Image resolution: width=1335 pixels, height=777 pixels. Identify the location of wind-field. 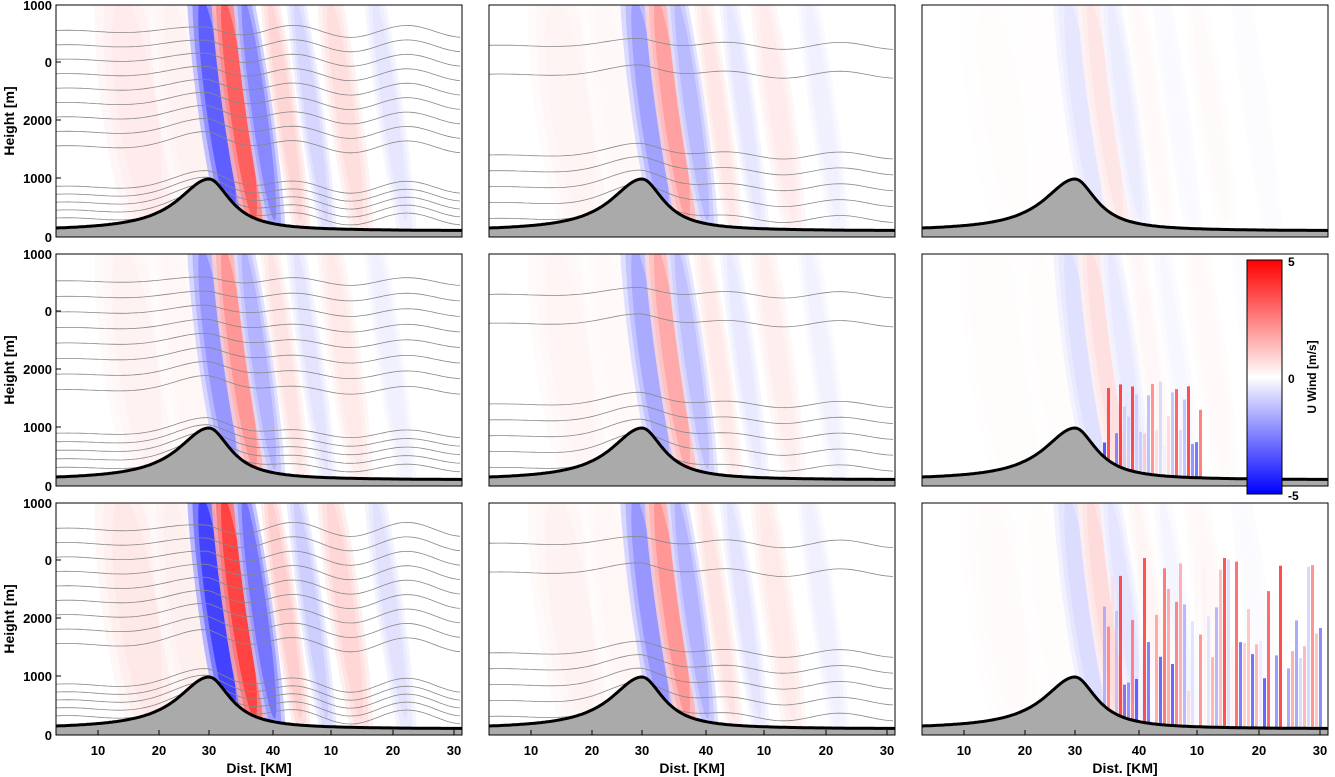
(259, 619).